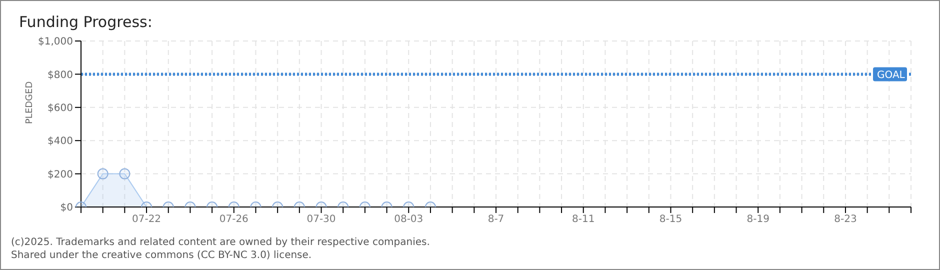 The image size is (940, 270). Describe the element at coordinates (758, 220) in the screenshot. I see `x-tick-label: 8-19` at that location.